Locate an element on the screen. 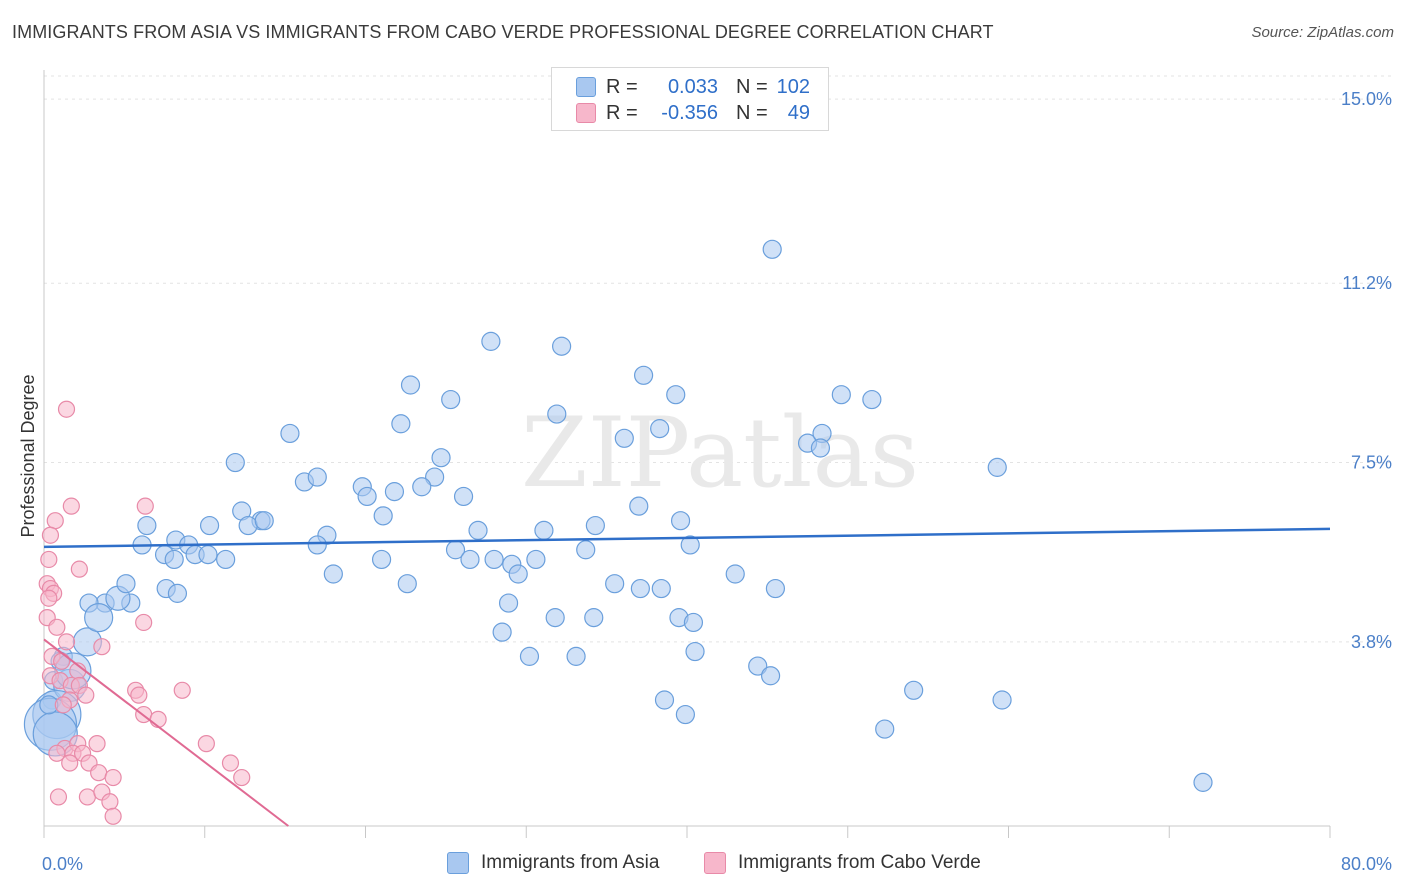 This screenshot has height=892, width=1406. series-swatch-asia is located at coordinates (458, 863).